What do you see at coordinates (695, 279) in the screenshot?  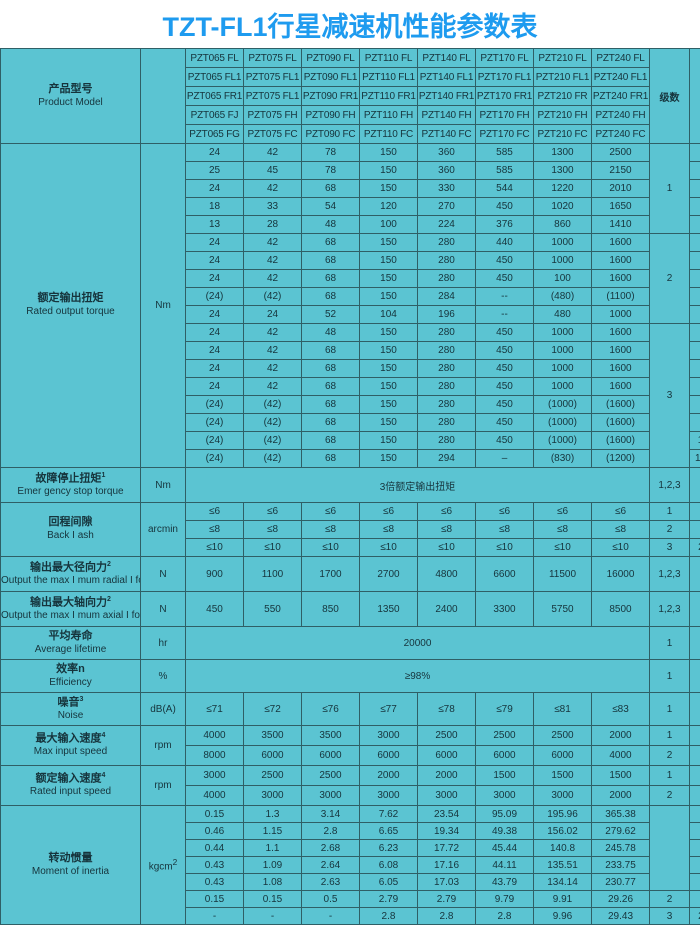 I see `ratio-cell: 10` at bounding box center [695, 279].